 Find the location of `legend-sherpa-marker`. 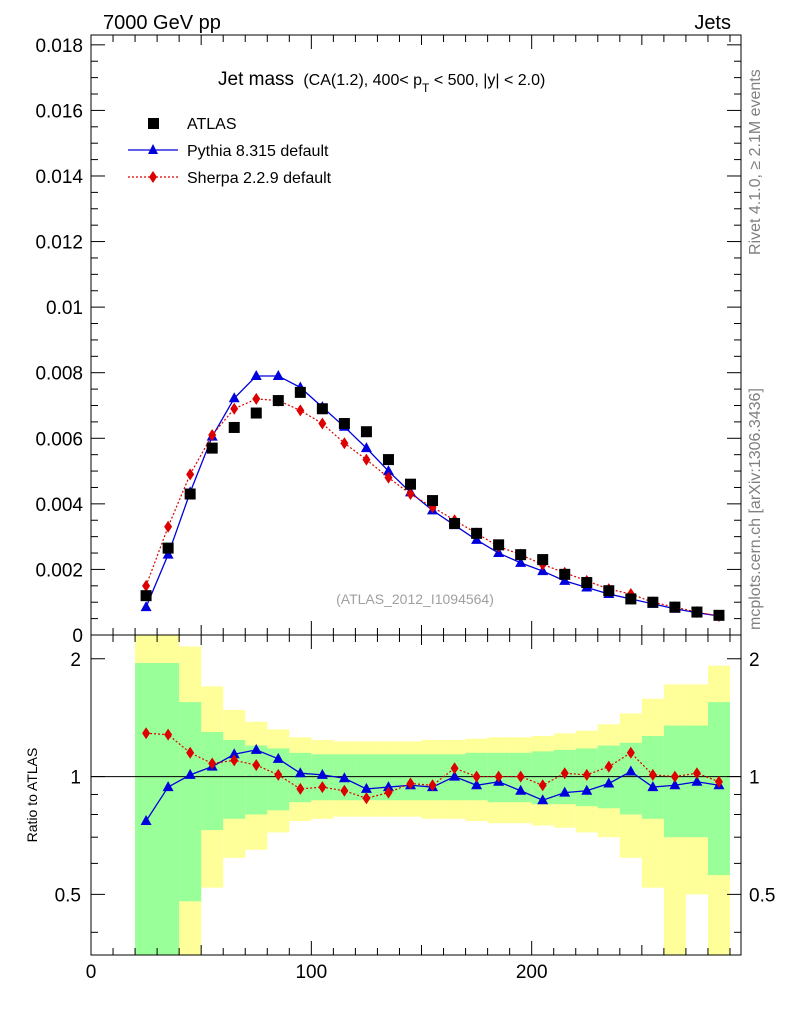

legend-sherpa-marker is located at coordinates (153, 177).